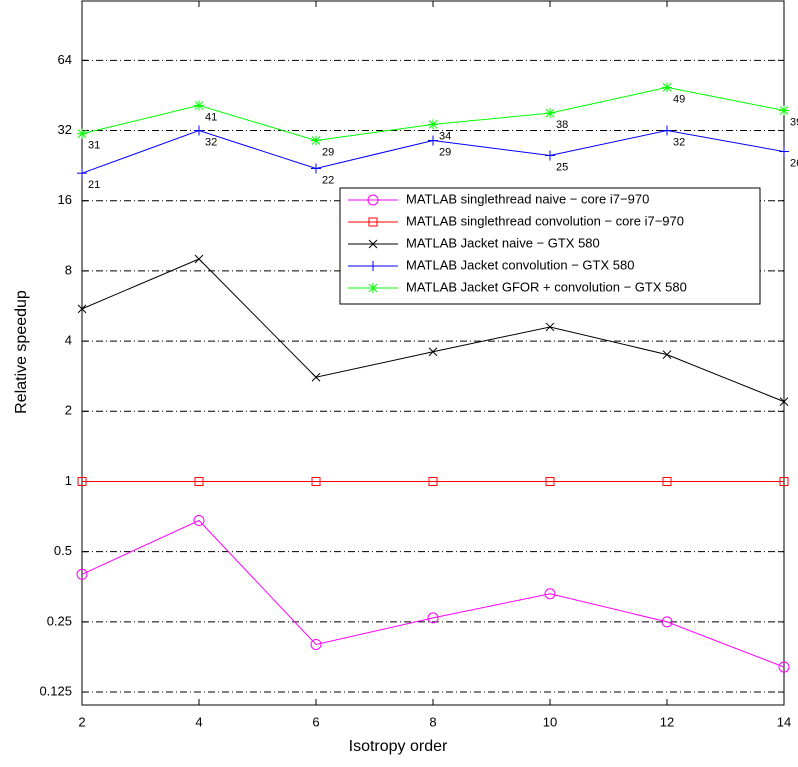 The image size is (798, 767). What do you see at coordinates (679, 99) in the screenshot?
I see `data-label: 49` at bounding box center [679, 99].